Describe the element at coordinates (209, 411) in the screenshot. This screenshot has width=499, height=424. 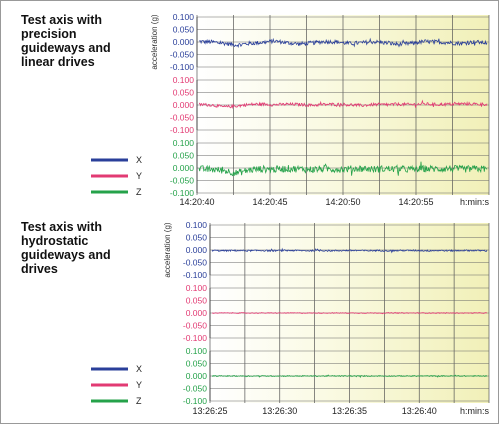
I see `x-tick-label: 13:26:25` at that location.